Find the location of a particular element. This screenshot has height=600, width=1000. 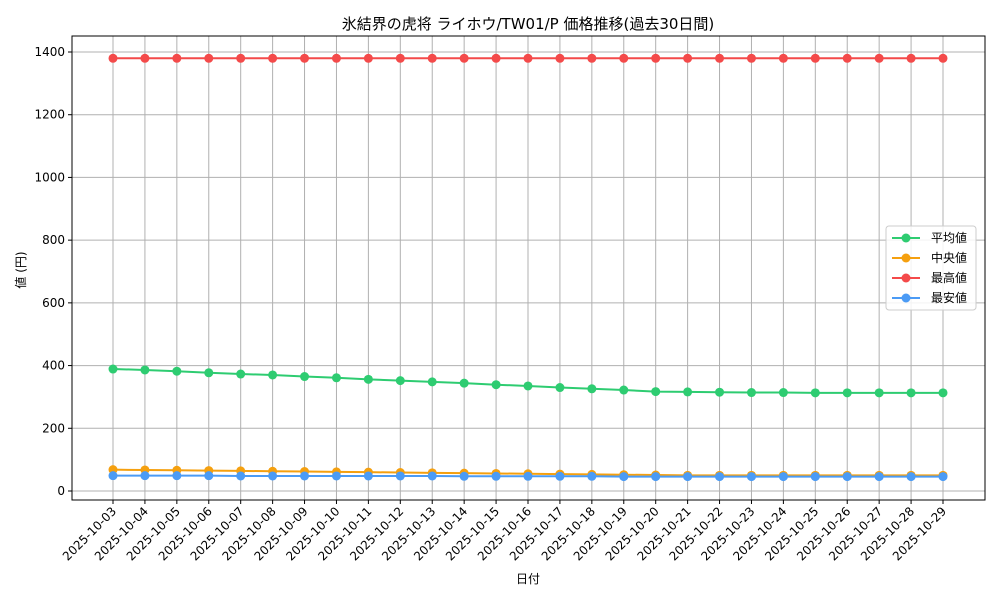

legend-label: 最高値 is located at coordinates (949, 277).